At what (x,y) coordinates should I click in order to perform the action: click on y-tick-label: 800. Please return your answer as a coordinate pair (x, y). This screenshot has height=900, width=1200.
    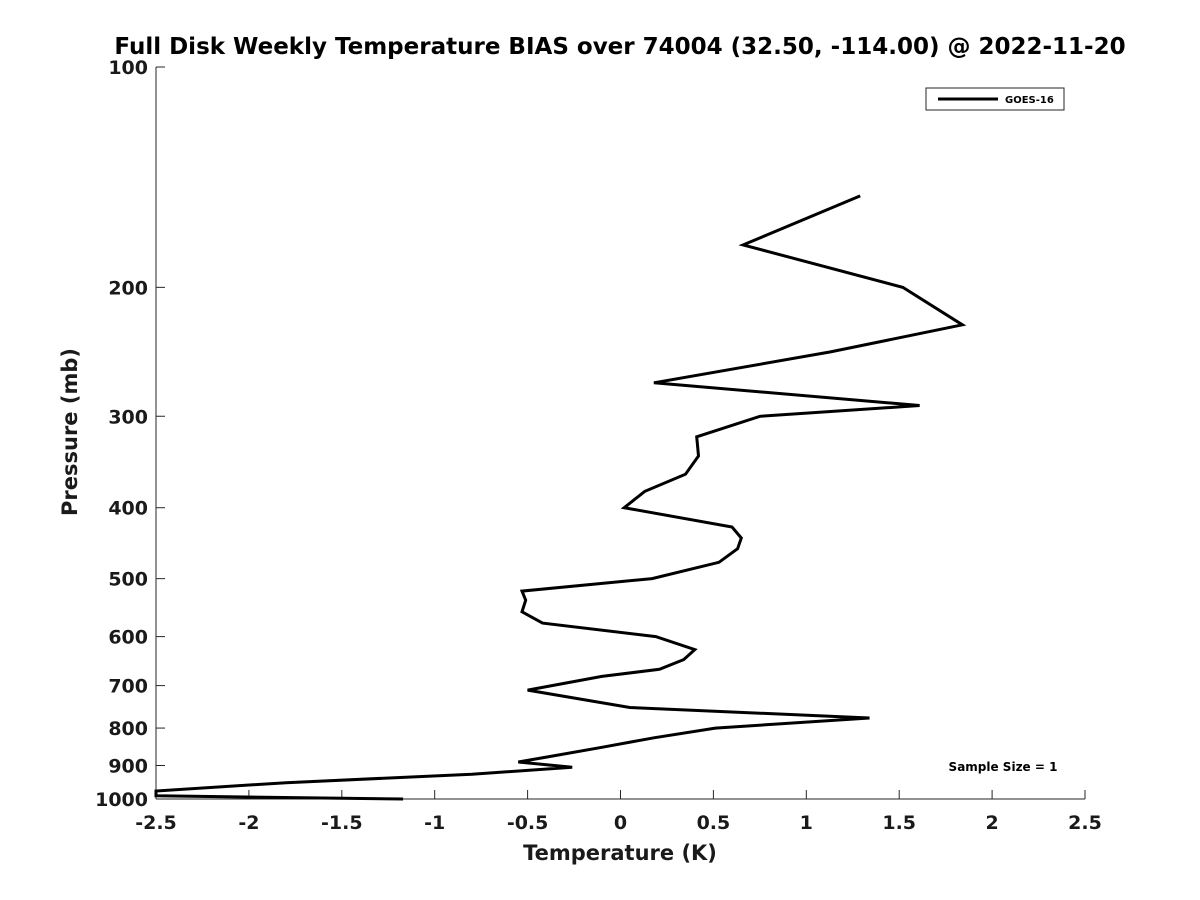
    Looking at the image, I should click on (128, 729).